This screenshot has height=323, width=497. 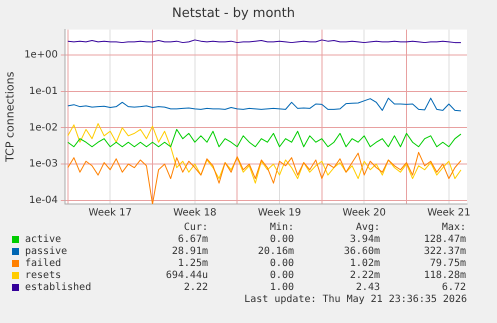 What do you see at coordinates (280, 213) in the screenshot?
I see `x-tick-label: Week 19` at bounding box center [280, 213].